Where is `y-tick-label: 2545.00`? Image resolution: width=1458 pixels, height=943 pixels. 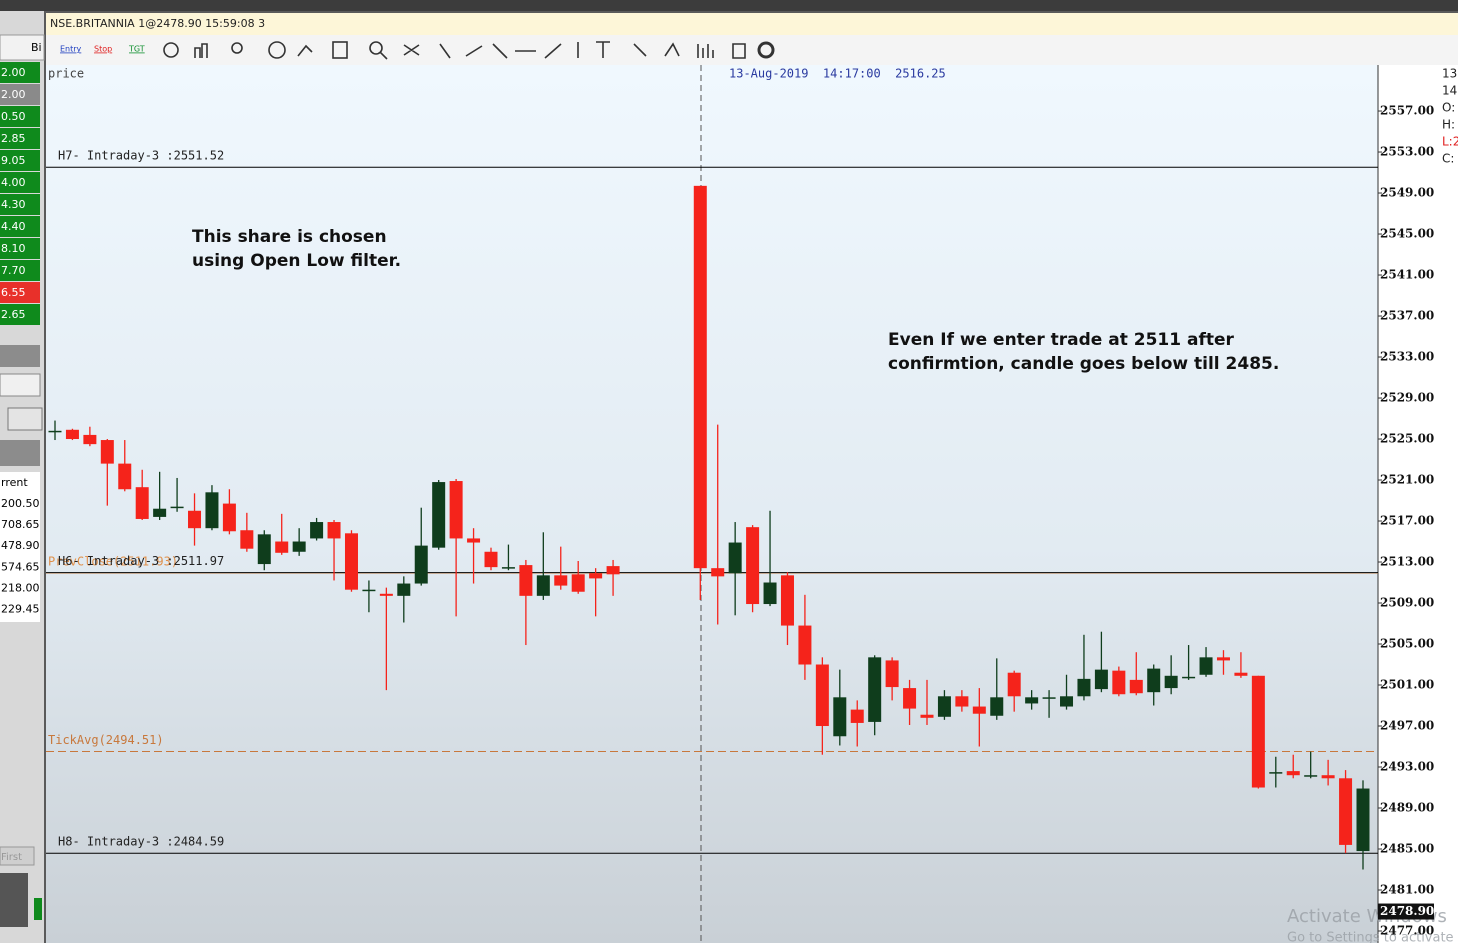 y-tick-label: 2545.00 is located at coordinates (1407, 234).